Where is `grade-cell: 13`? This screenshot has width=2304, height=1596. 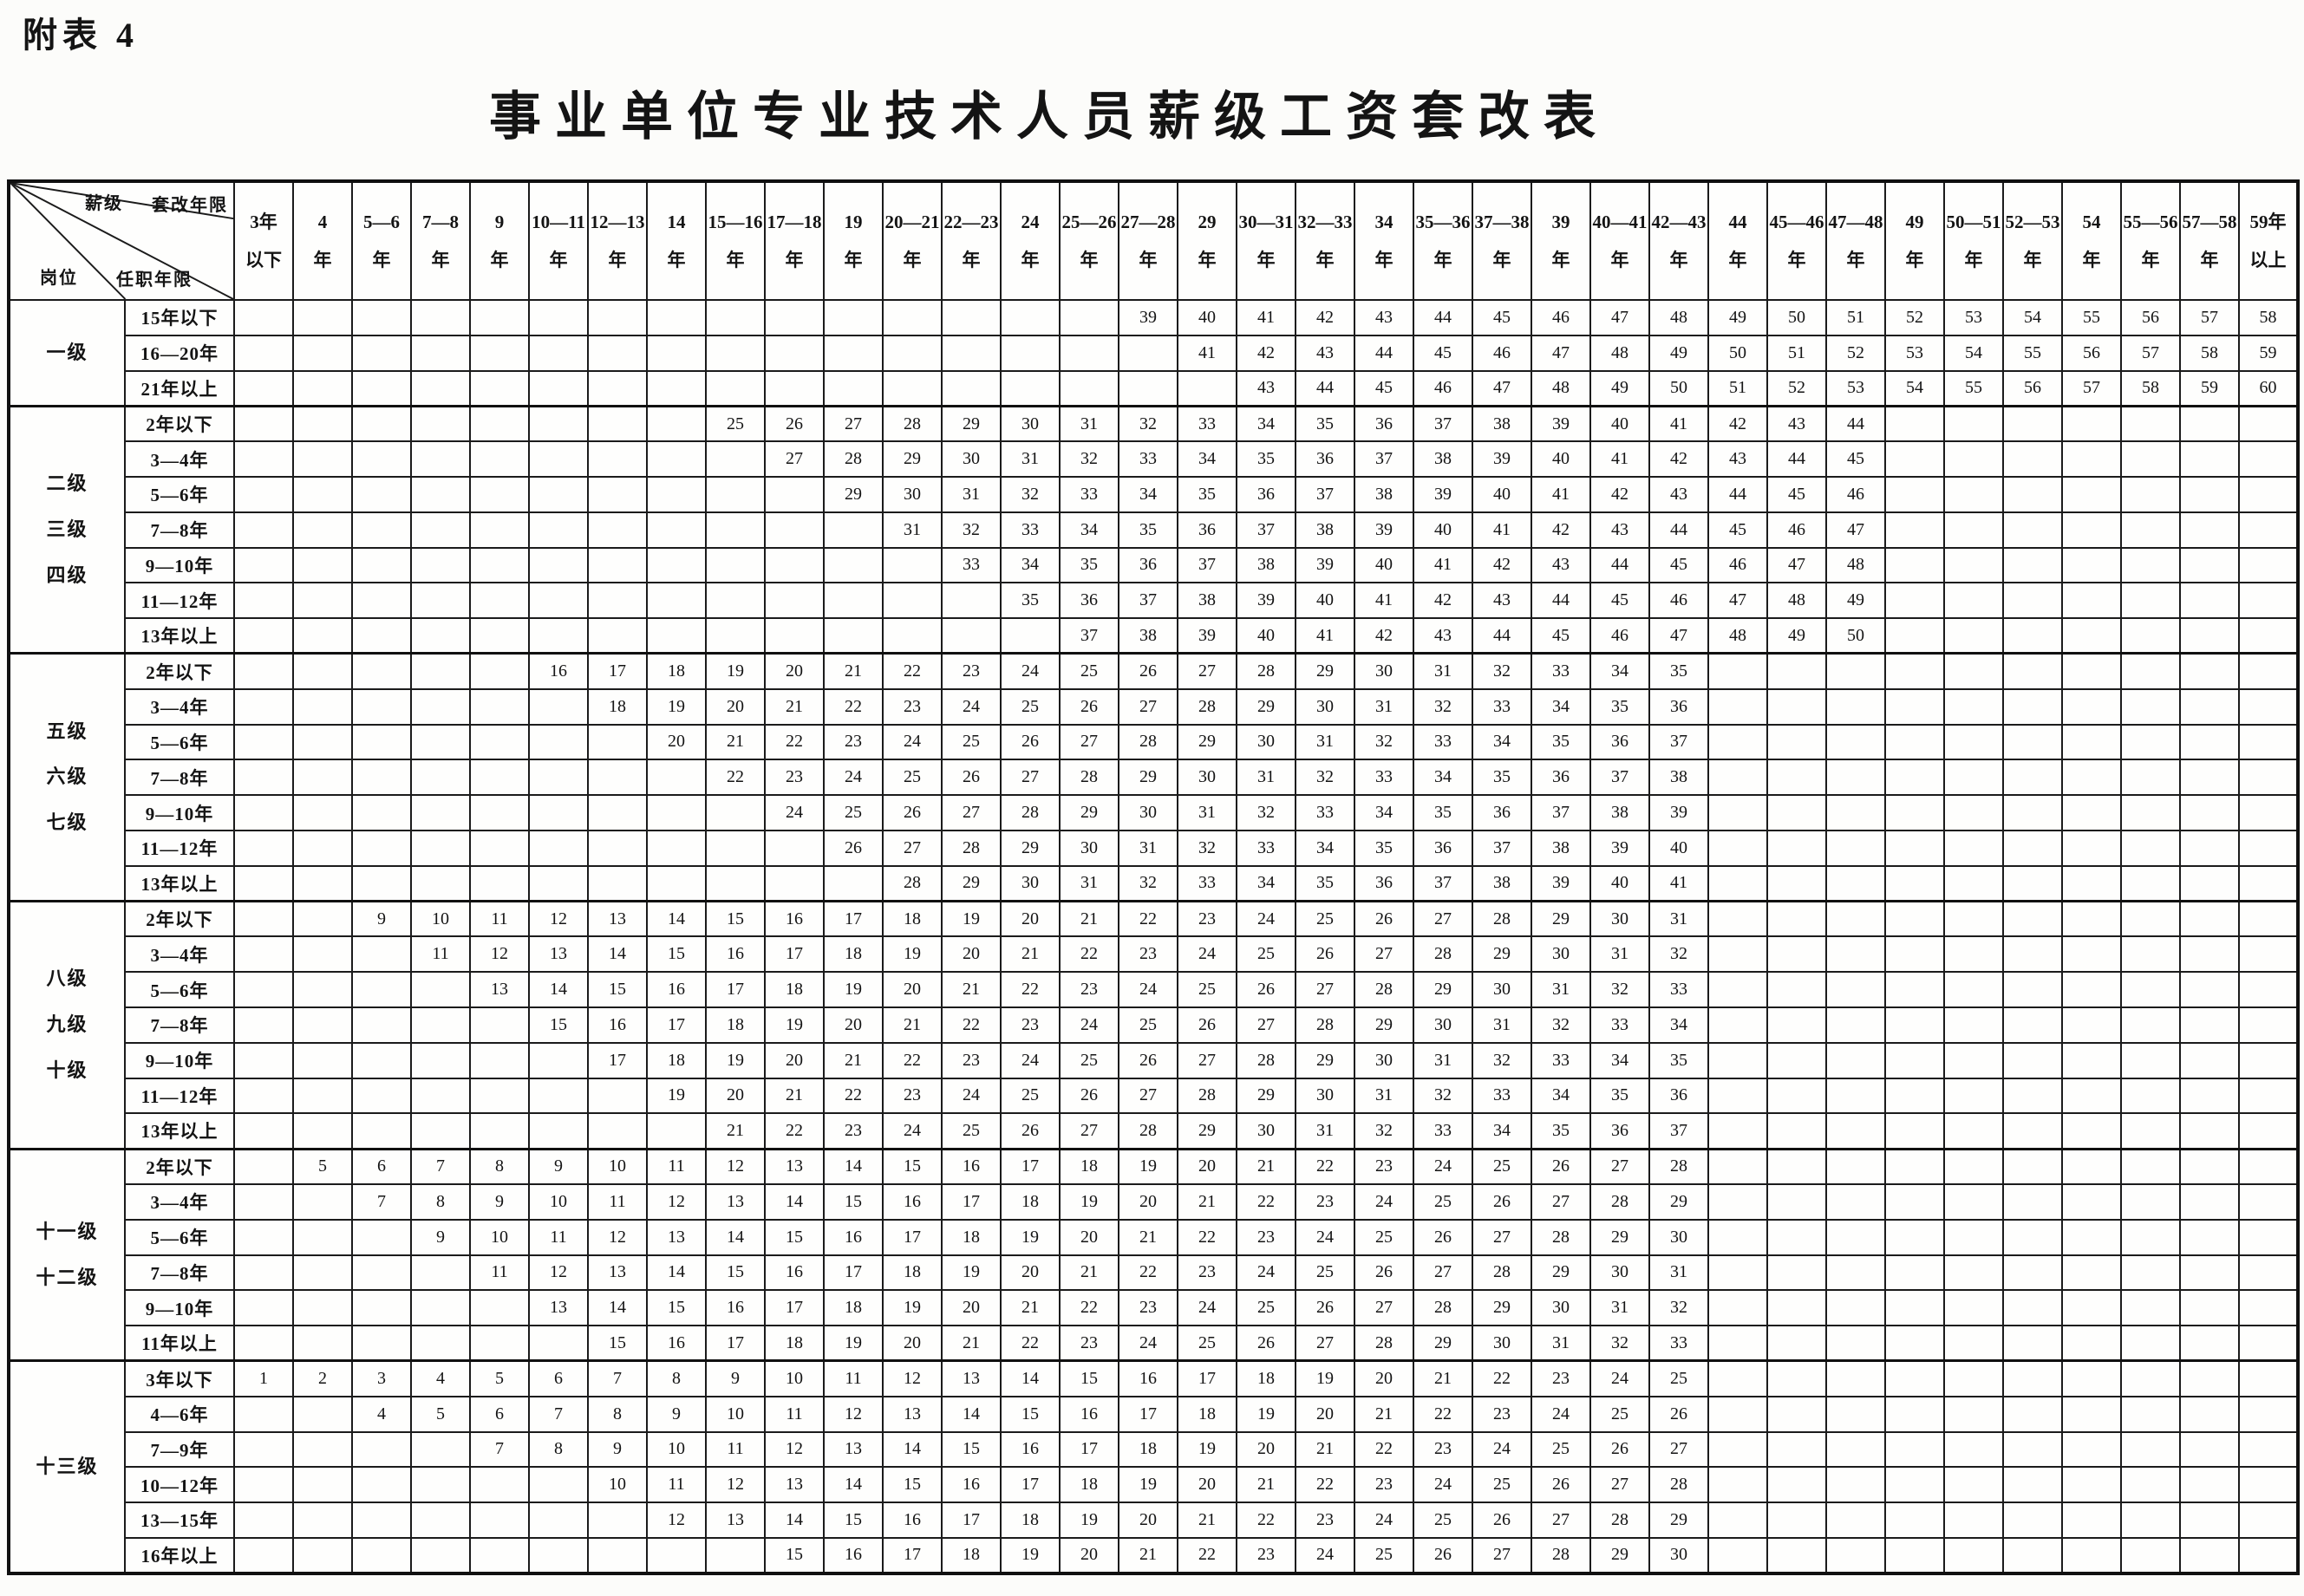
grade-cell: 13 is located at coordinates (795, 1485).